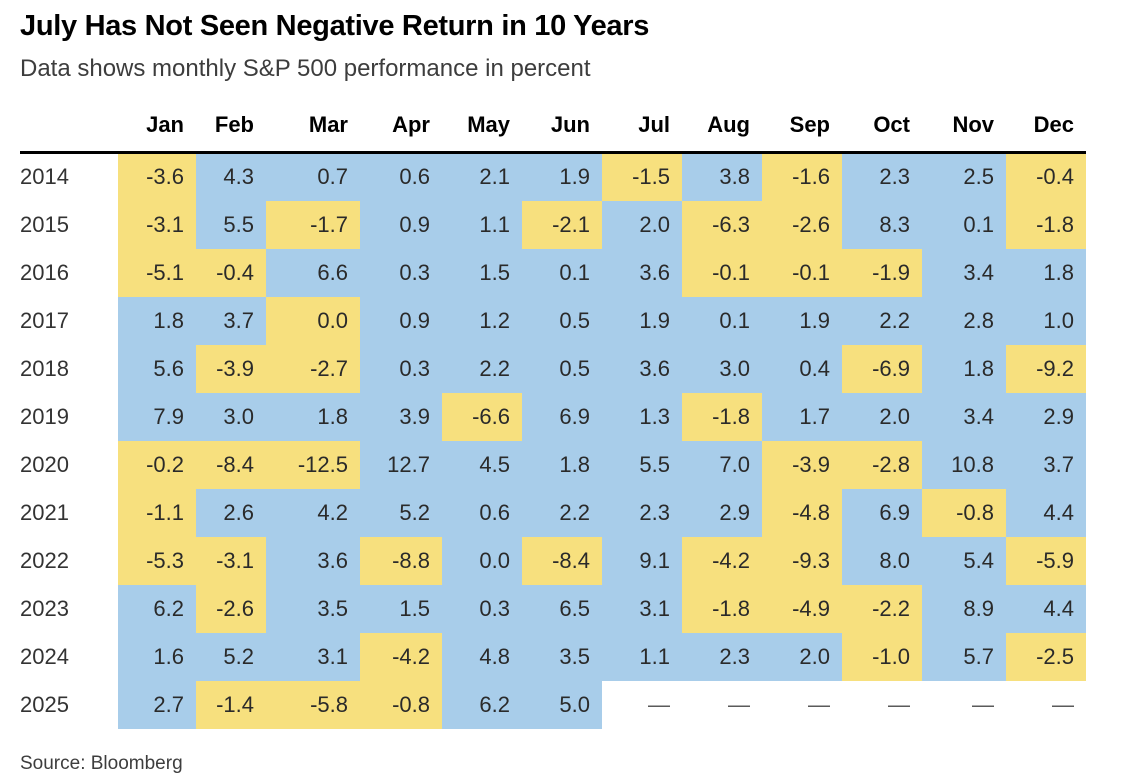 The width and height of the screenshot is (1122, 782). What do you see at coordinates (1046, 560) in the screenshot?
I see `value-cell: -5.9` at bounding box center [1046, 560].